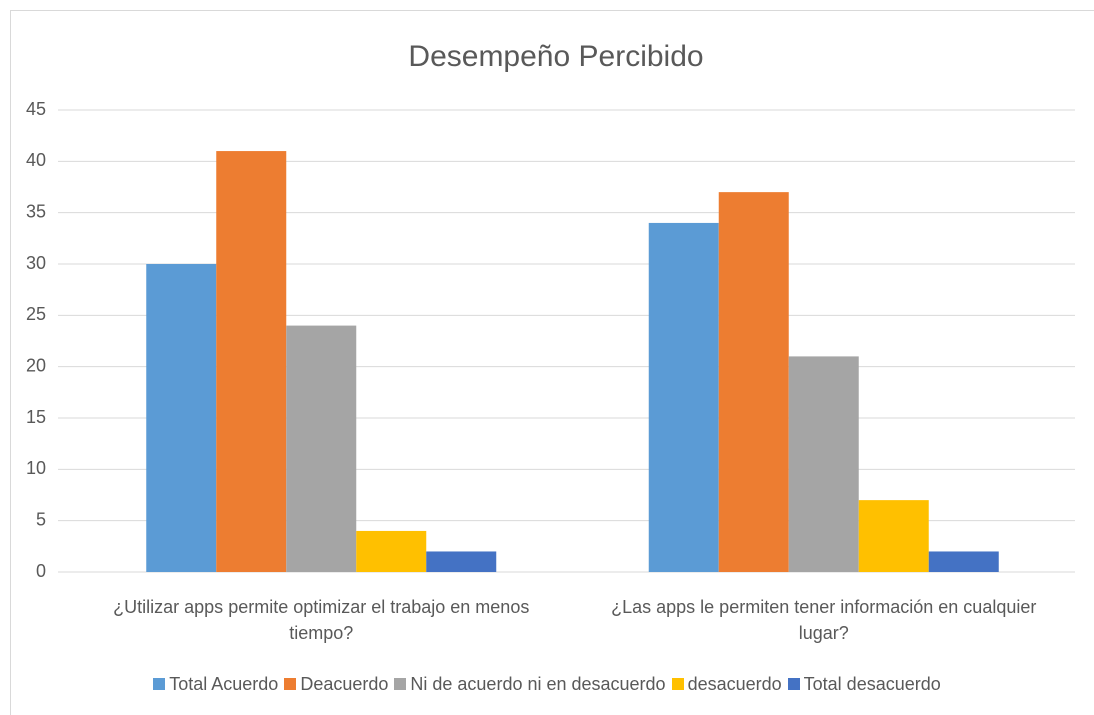 The image size is (1094, 715). Describe the element at coordinates (872, 684) in the screenshot. I see `legend-label: Total desacuerdo` at that location.